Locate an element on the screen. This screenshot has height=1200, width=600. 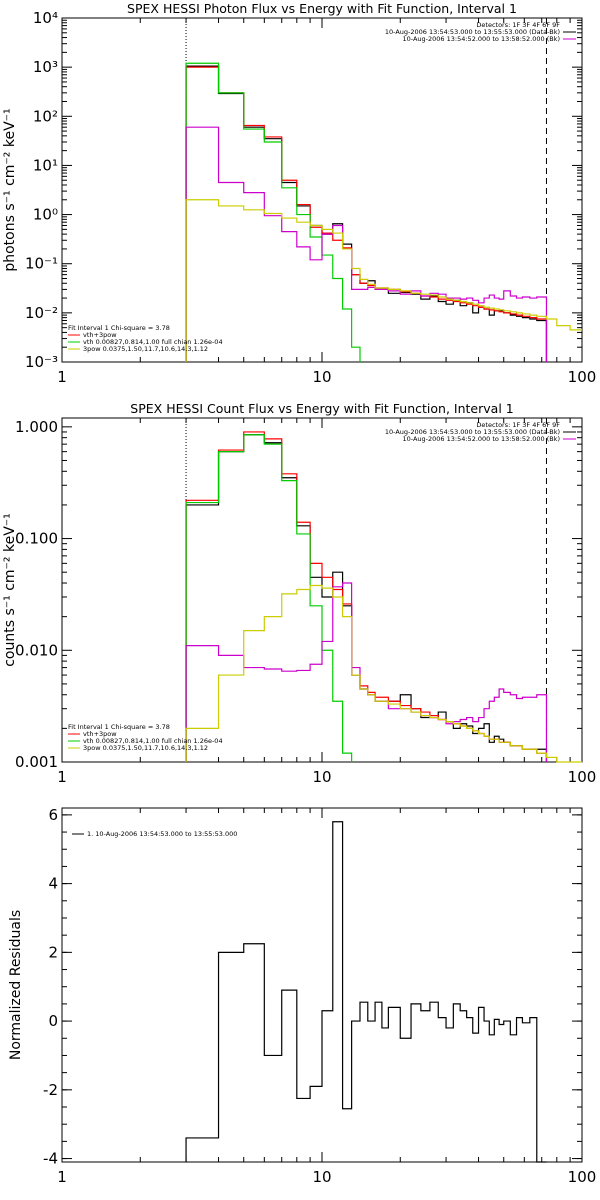
y-tick-label: 0.001 is located at coordinates (36, 762).